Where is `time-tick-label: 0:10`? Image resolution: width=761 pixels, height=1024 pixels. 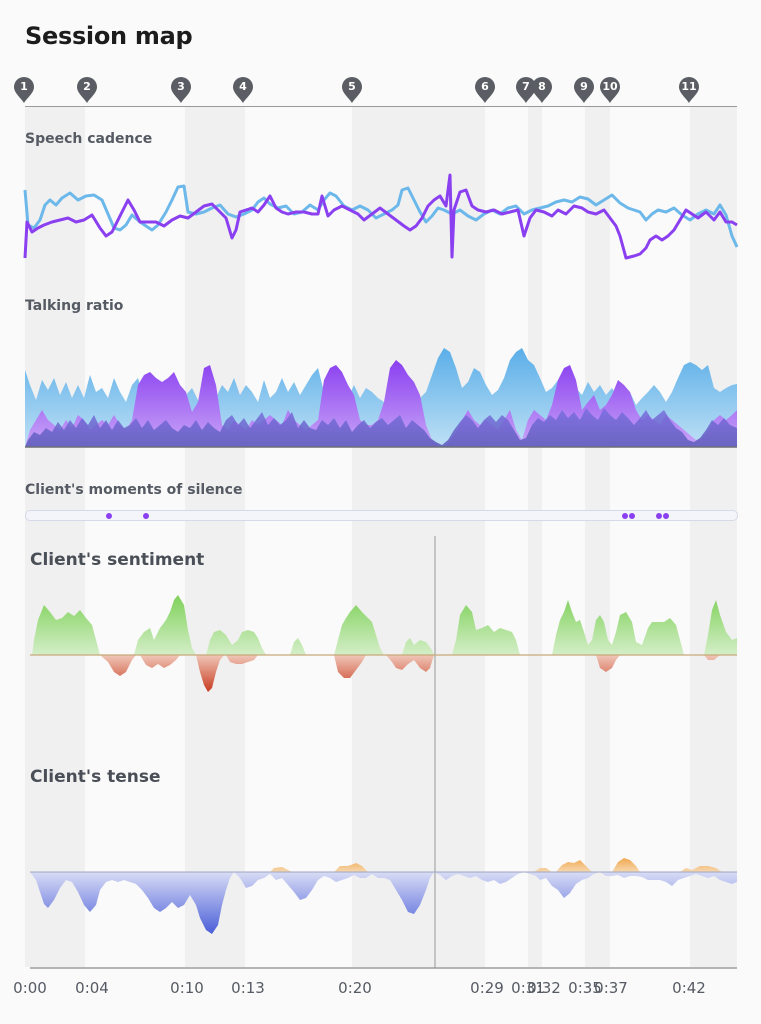 time-tick-label: 0:10 is located at coordinates (187, 988).